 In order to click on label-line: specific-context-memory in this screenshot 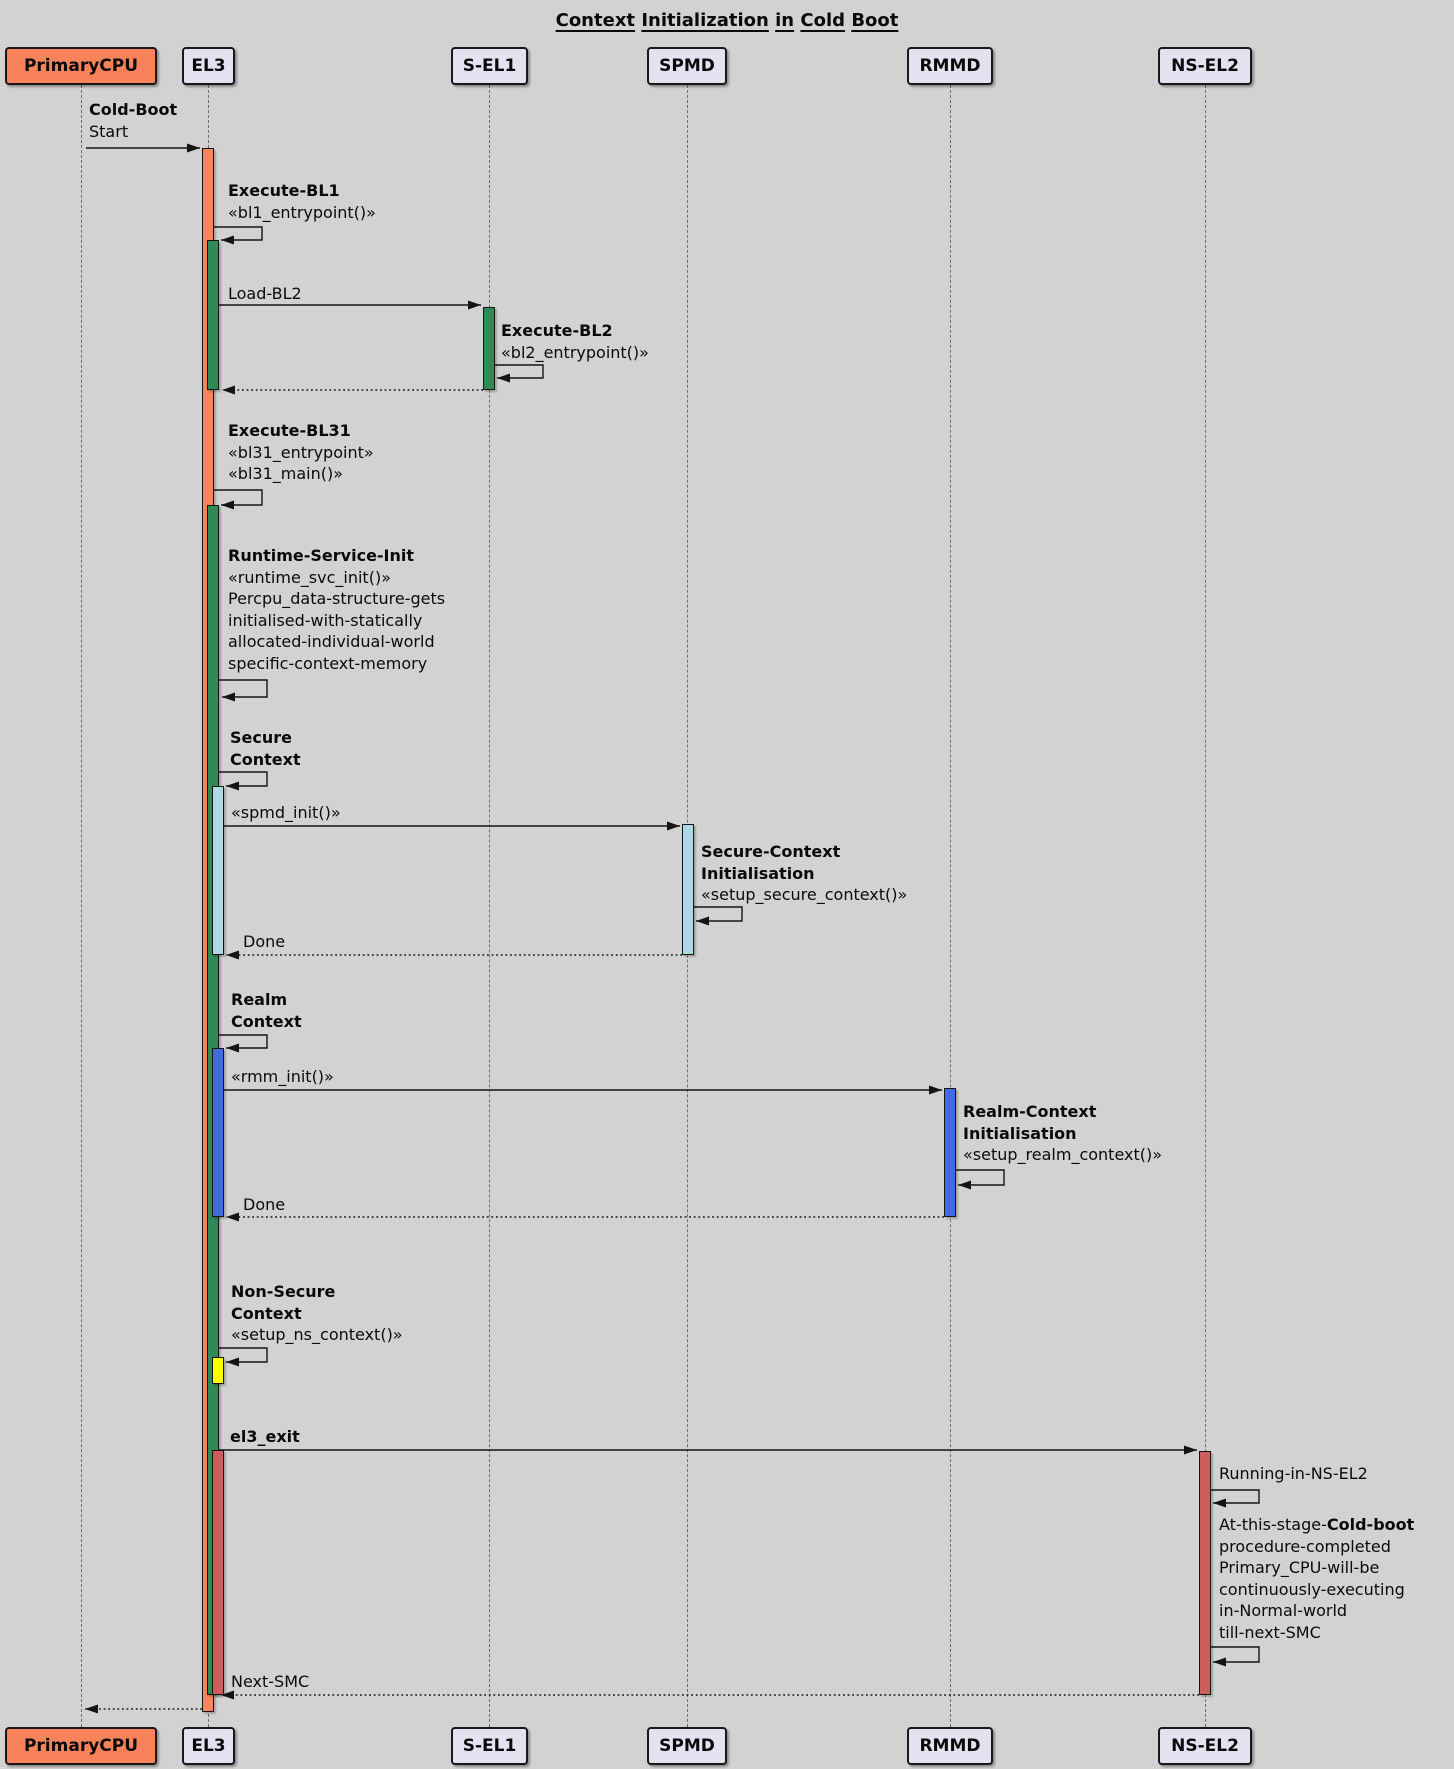, I will do `click(328, 663)`.